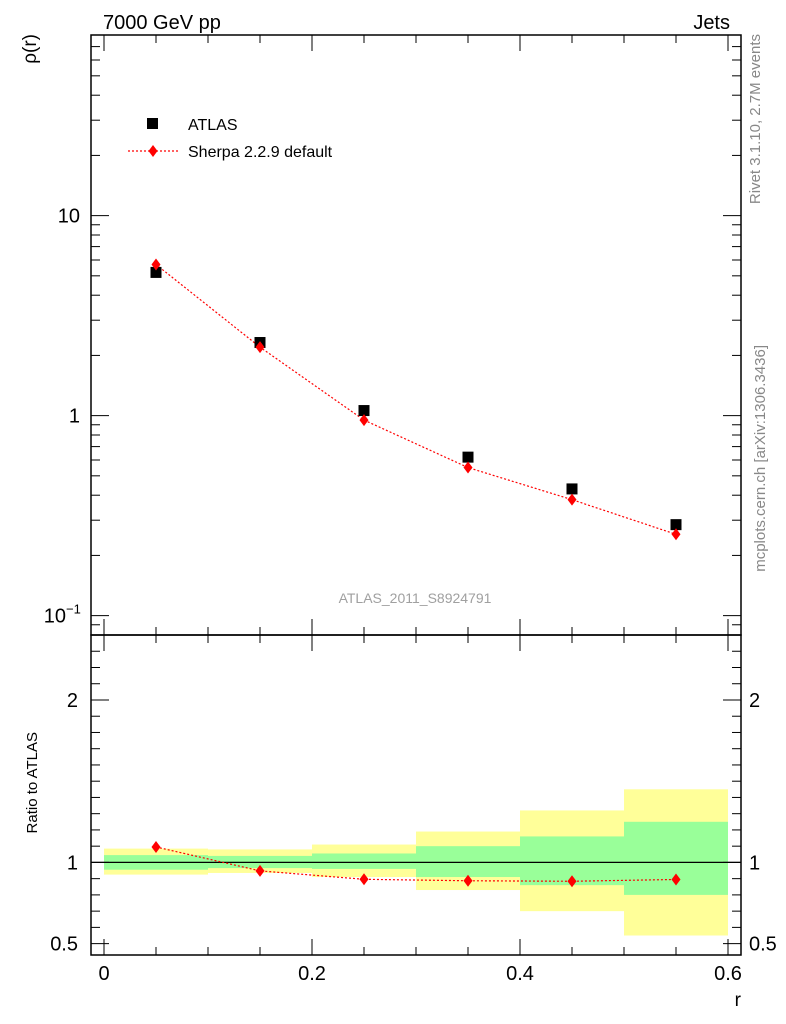 This screenshot has height=1024, width=786. Describe the element at coordinates (754, 701) in the screenshot. I see `ratio-y-tick-label-right: 2` at that location.